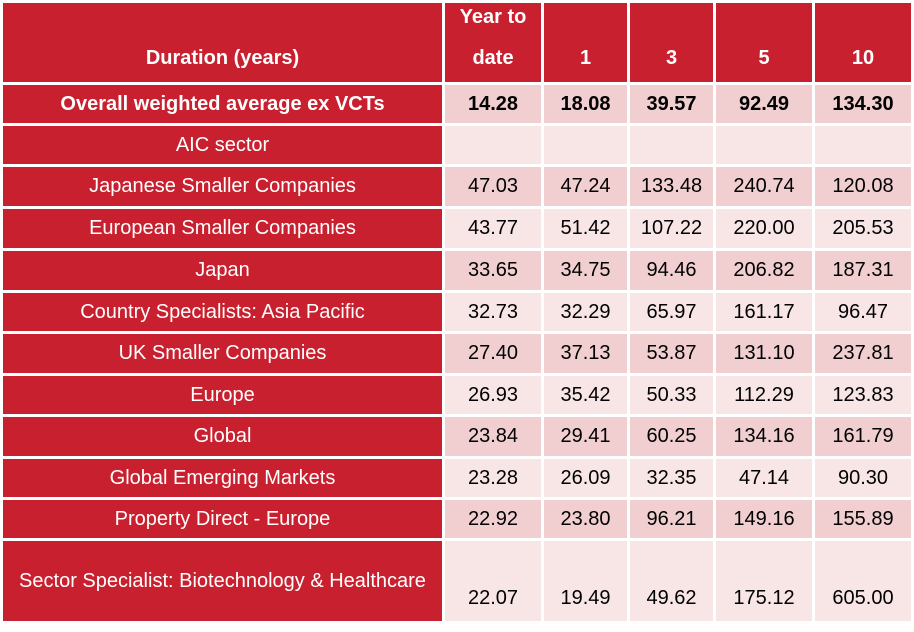  I want to click on cell-10y: 205.53, so click(863, 228).